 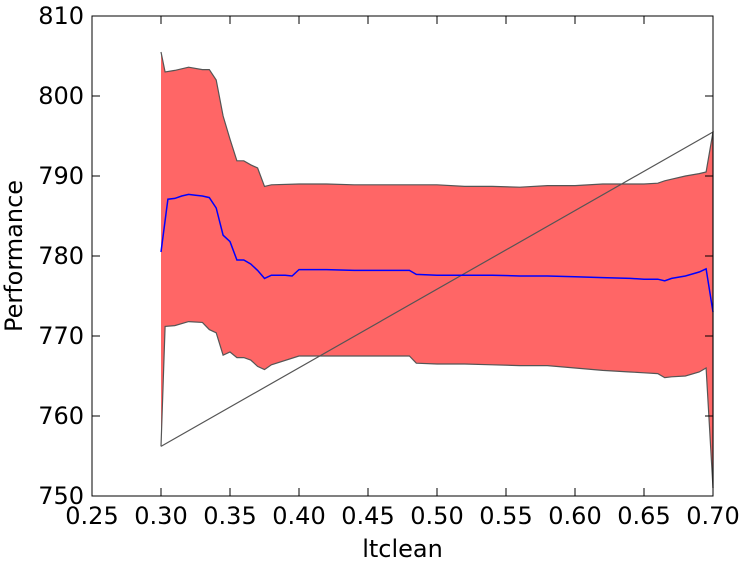 What do you see at coordinates (61, 416) in the screenshot?
I see `y-tick-label: 760` at bounding box center [61, 416].